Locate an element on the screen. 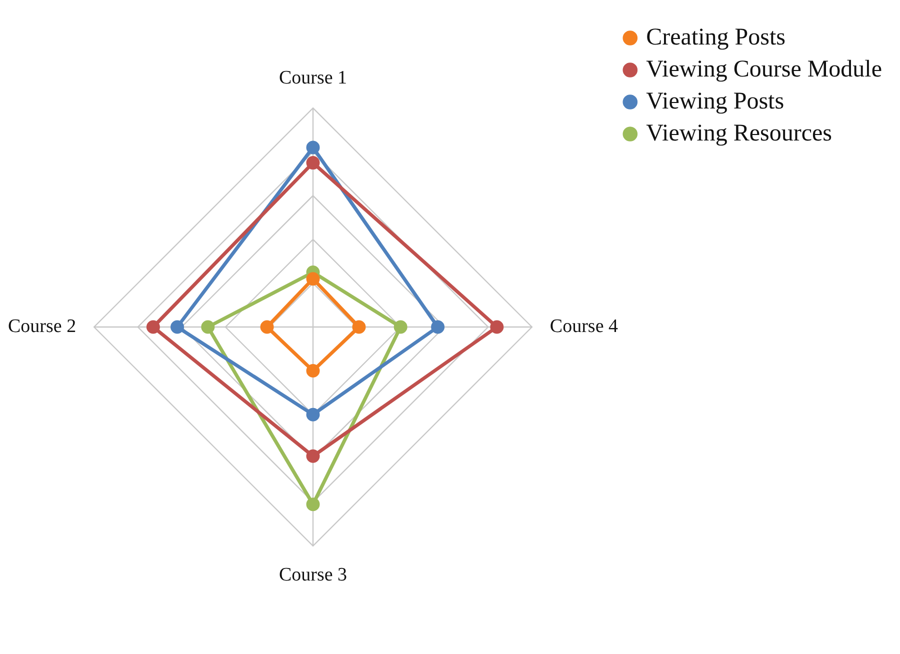  spoke-label: Course 4 is located at coordinates (584, 326).